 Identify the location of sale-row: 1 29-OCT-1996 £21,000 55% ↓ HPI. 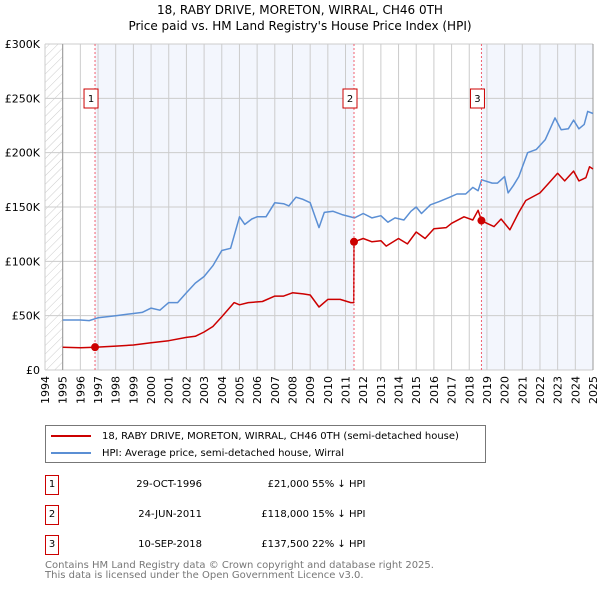
(245, 485).